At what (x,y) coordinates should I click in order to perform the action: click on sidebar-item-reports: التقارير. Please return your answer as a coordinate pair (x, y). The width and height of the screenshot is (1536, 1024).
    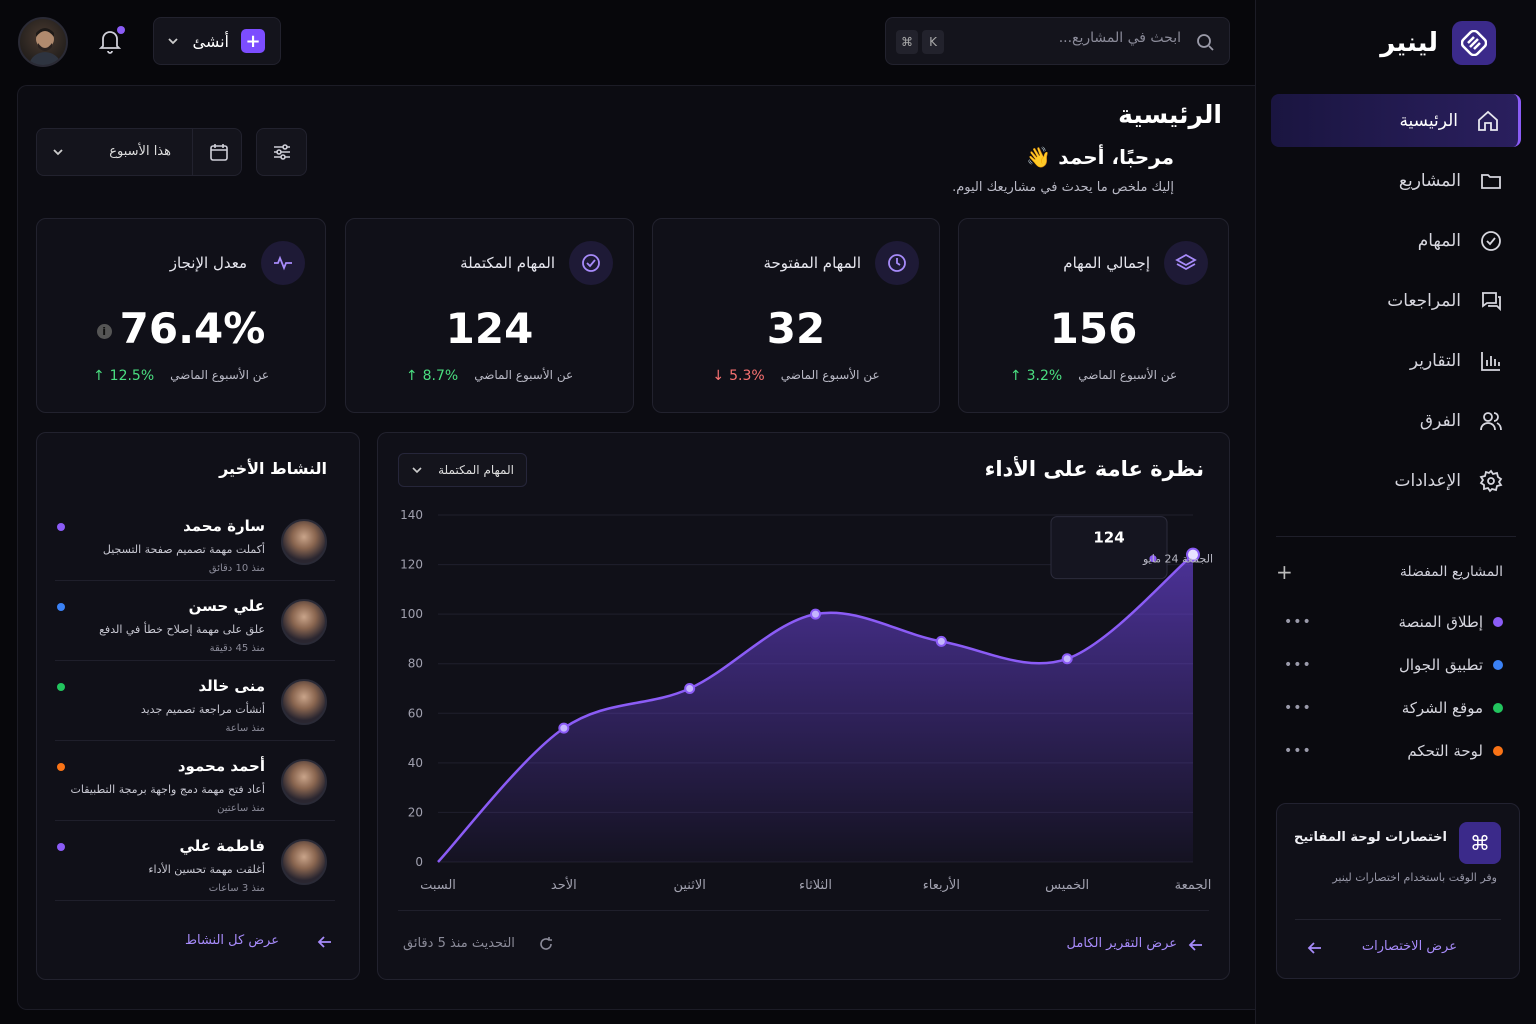
    Looking at the image, I should click on (1396, 360).